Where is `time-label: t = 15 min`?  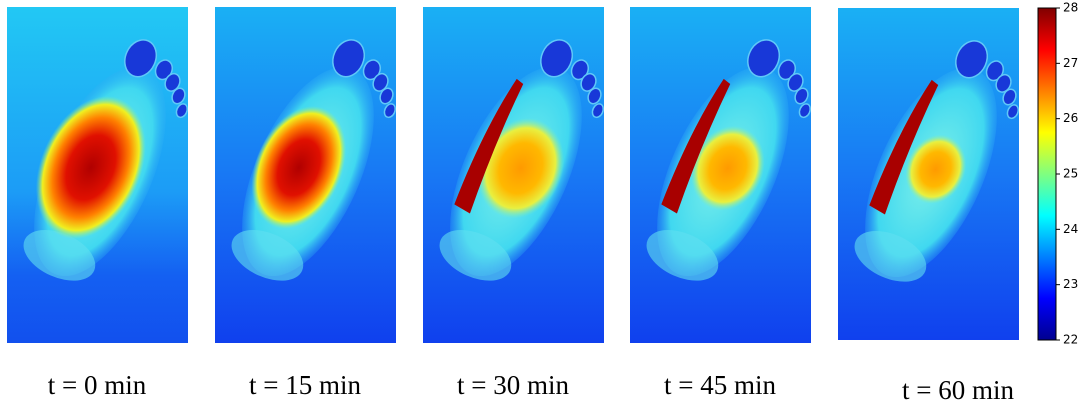 time-label: t = 15 min is located at coordinates (305, 385).